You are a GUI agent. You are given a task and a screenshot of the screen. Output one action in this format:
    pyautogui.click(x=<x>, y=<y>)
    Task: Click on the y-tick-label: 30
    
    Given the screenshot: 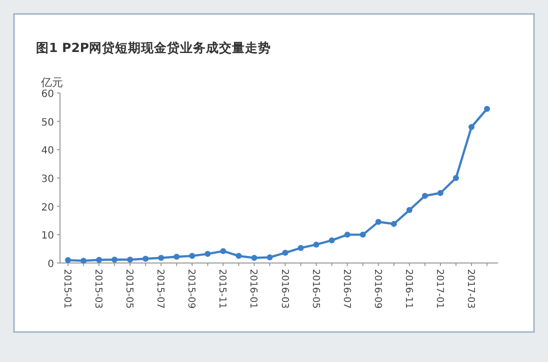 What is the action you would take?
    pyautogui.click(x=47, y=179)
    